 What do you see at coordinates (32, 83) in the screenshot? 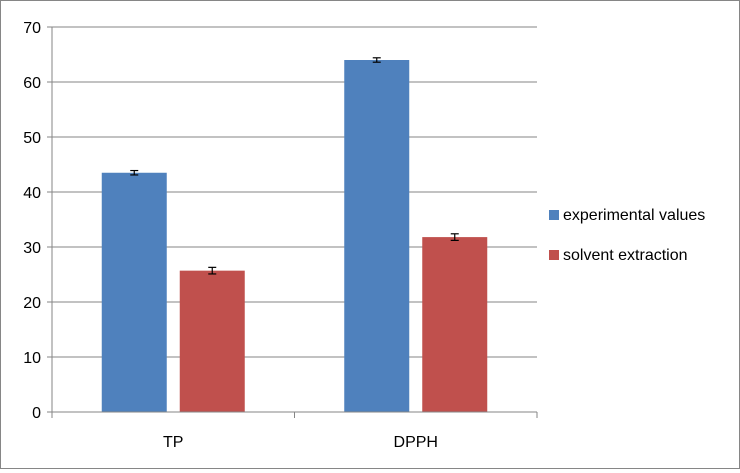
I see `y-tick-label: 60` at bounding box center [32, 83].